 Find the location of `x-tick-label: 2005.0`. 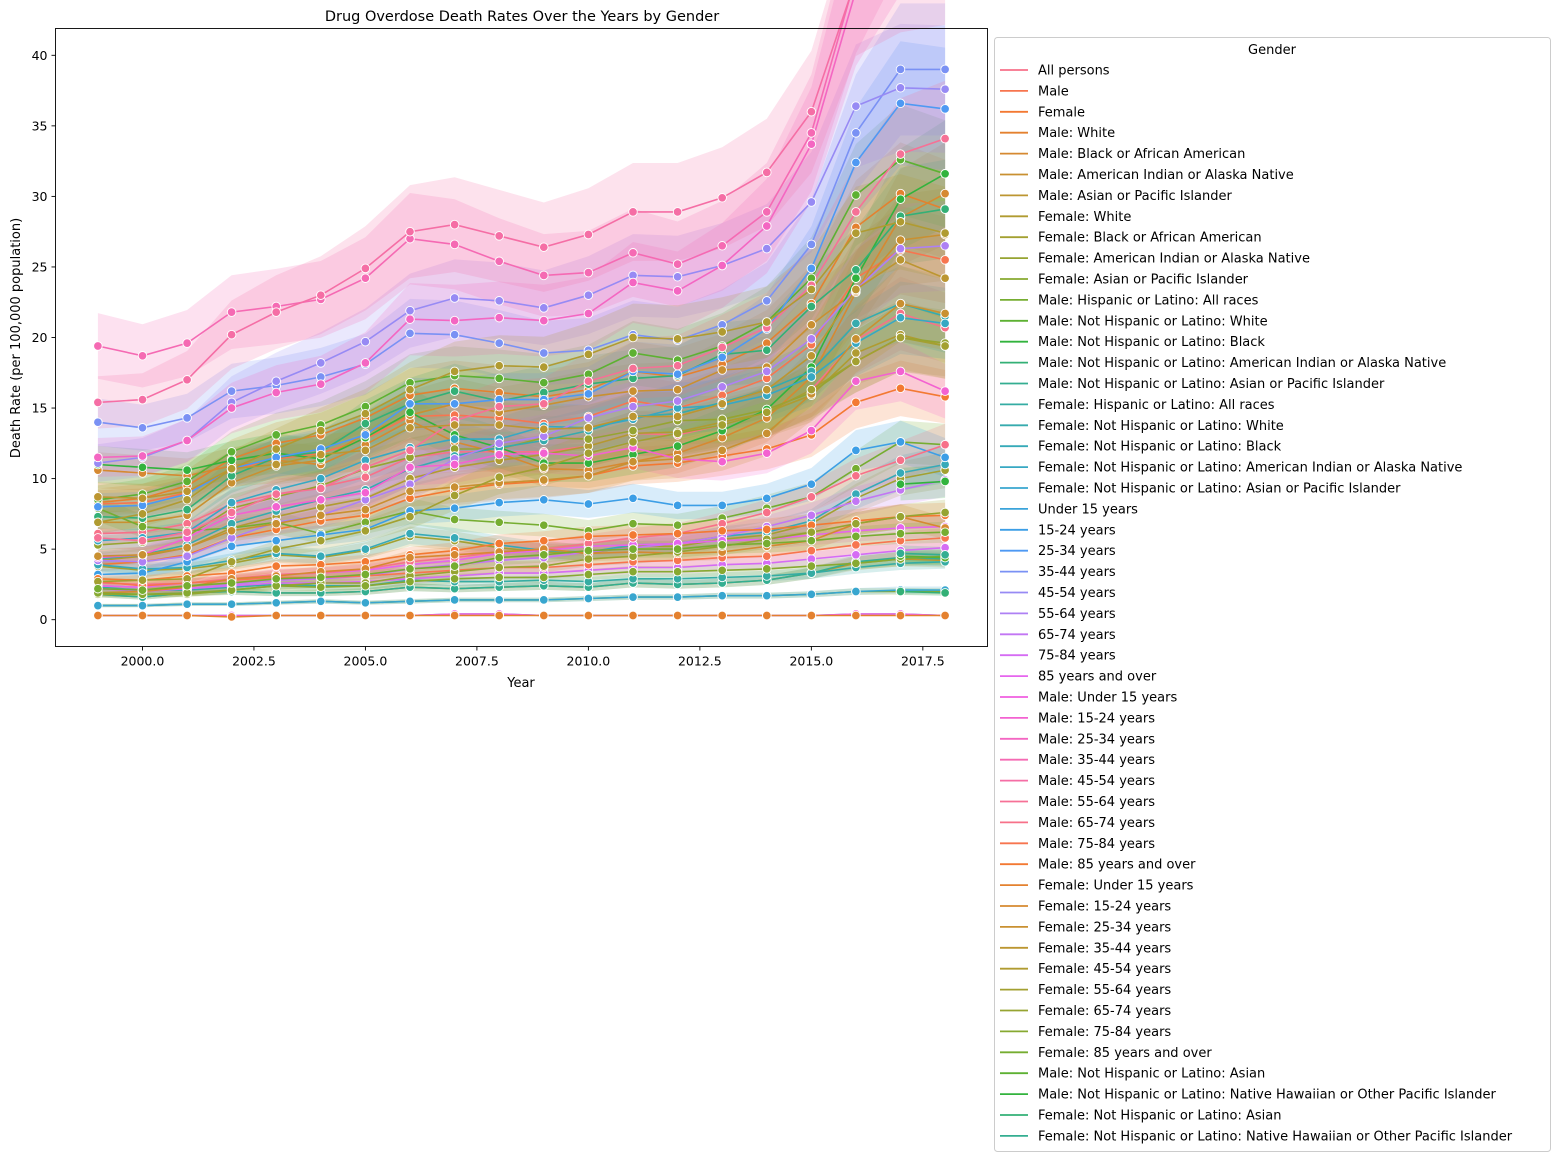

x-tick-label: 2005.0 is located at coordinates (366, 661).